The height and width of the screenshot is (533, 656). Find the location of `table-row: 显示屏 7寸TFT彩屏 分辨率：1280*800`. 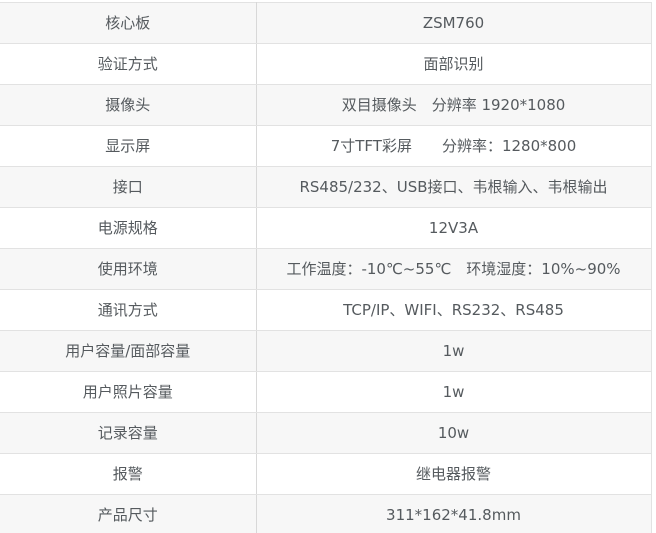

table-row: 显示屏 7寸TFT彩屏 分辨率：1280*800 is located at coordinates (325, 146).